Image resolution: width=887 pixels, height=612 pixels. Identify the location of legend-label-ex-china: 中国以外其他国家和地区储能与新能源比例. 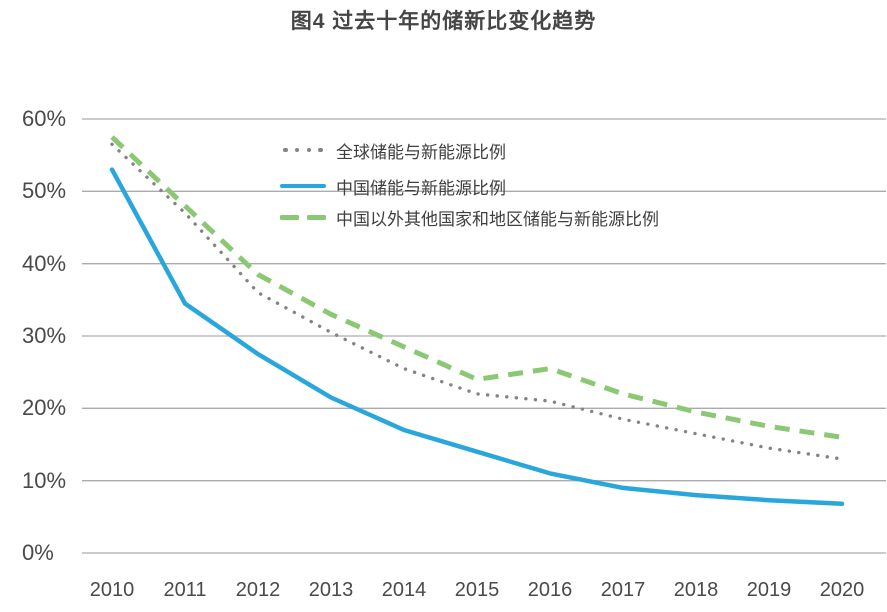
(497, 219).